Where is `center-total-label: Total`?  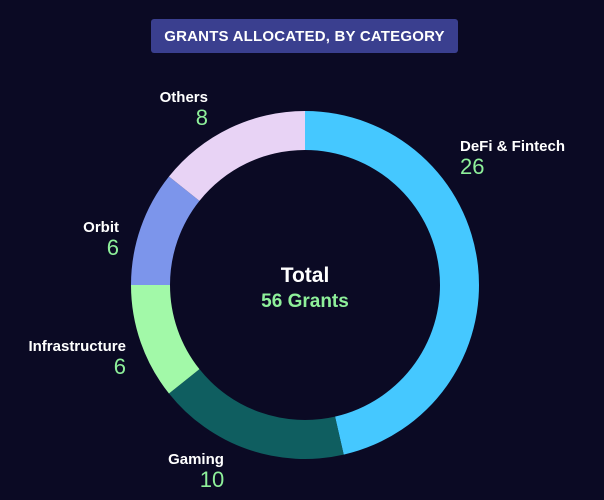 center-total-label: Total is located at coordinates (305, 275).